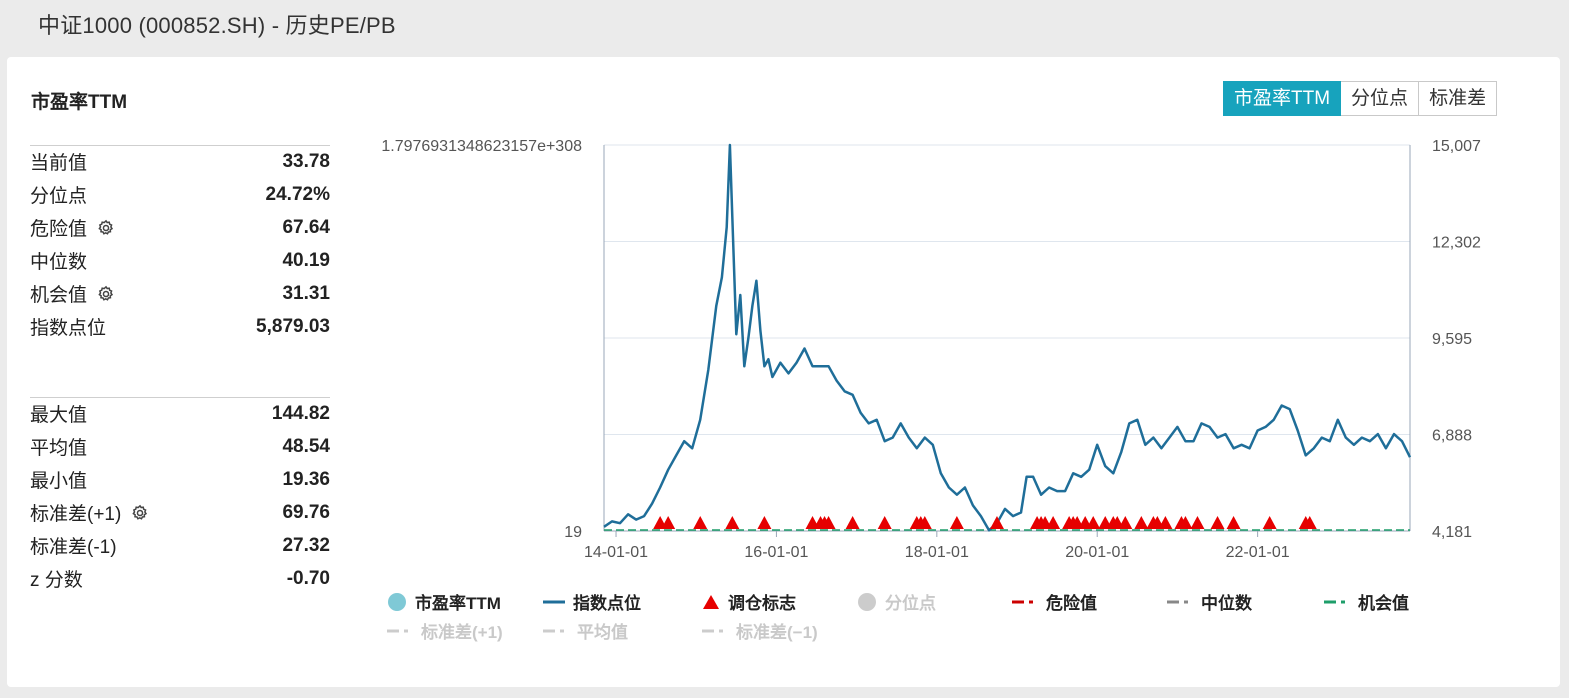  What do you see at coordinates (59, 481) in the screenshot?
I see `stat-label-text: 最小值` at bounding box center [59, 481].